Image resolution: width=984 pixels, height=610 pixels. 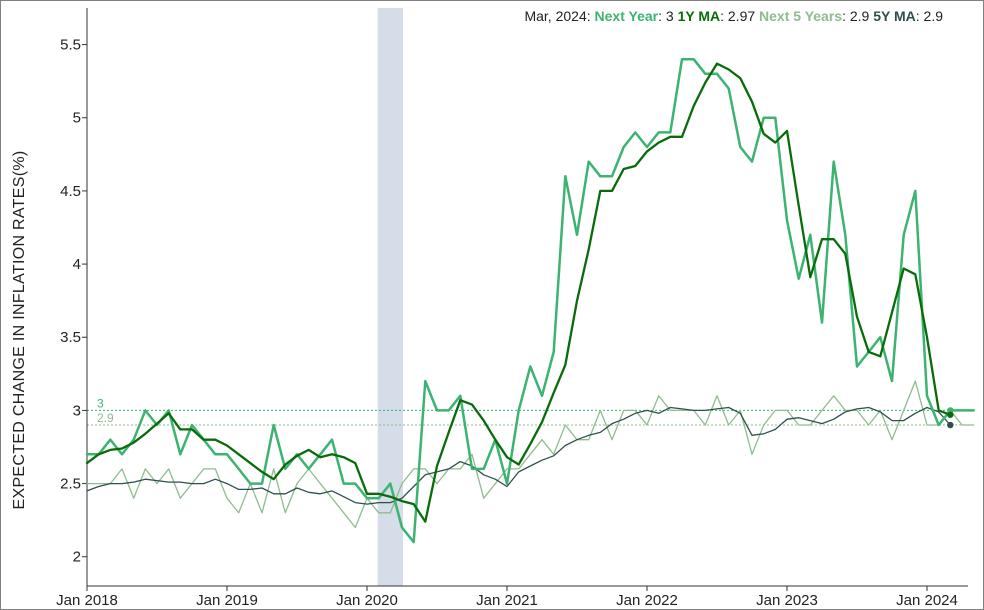 What do you see at coordinates (927, 600) in the screenshot?
I see `x-tick-label: Jan 2024` at bounding box center [927, 600].